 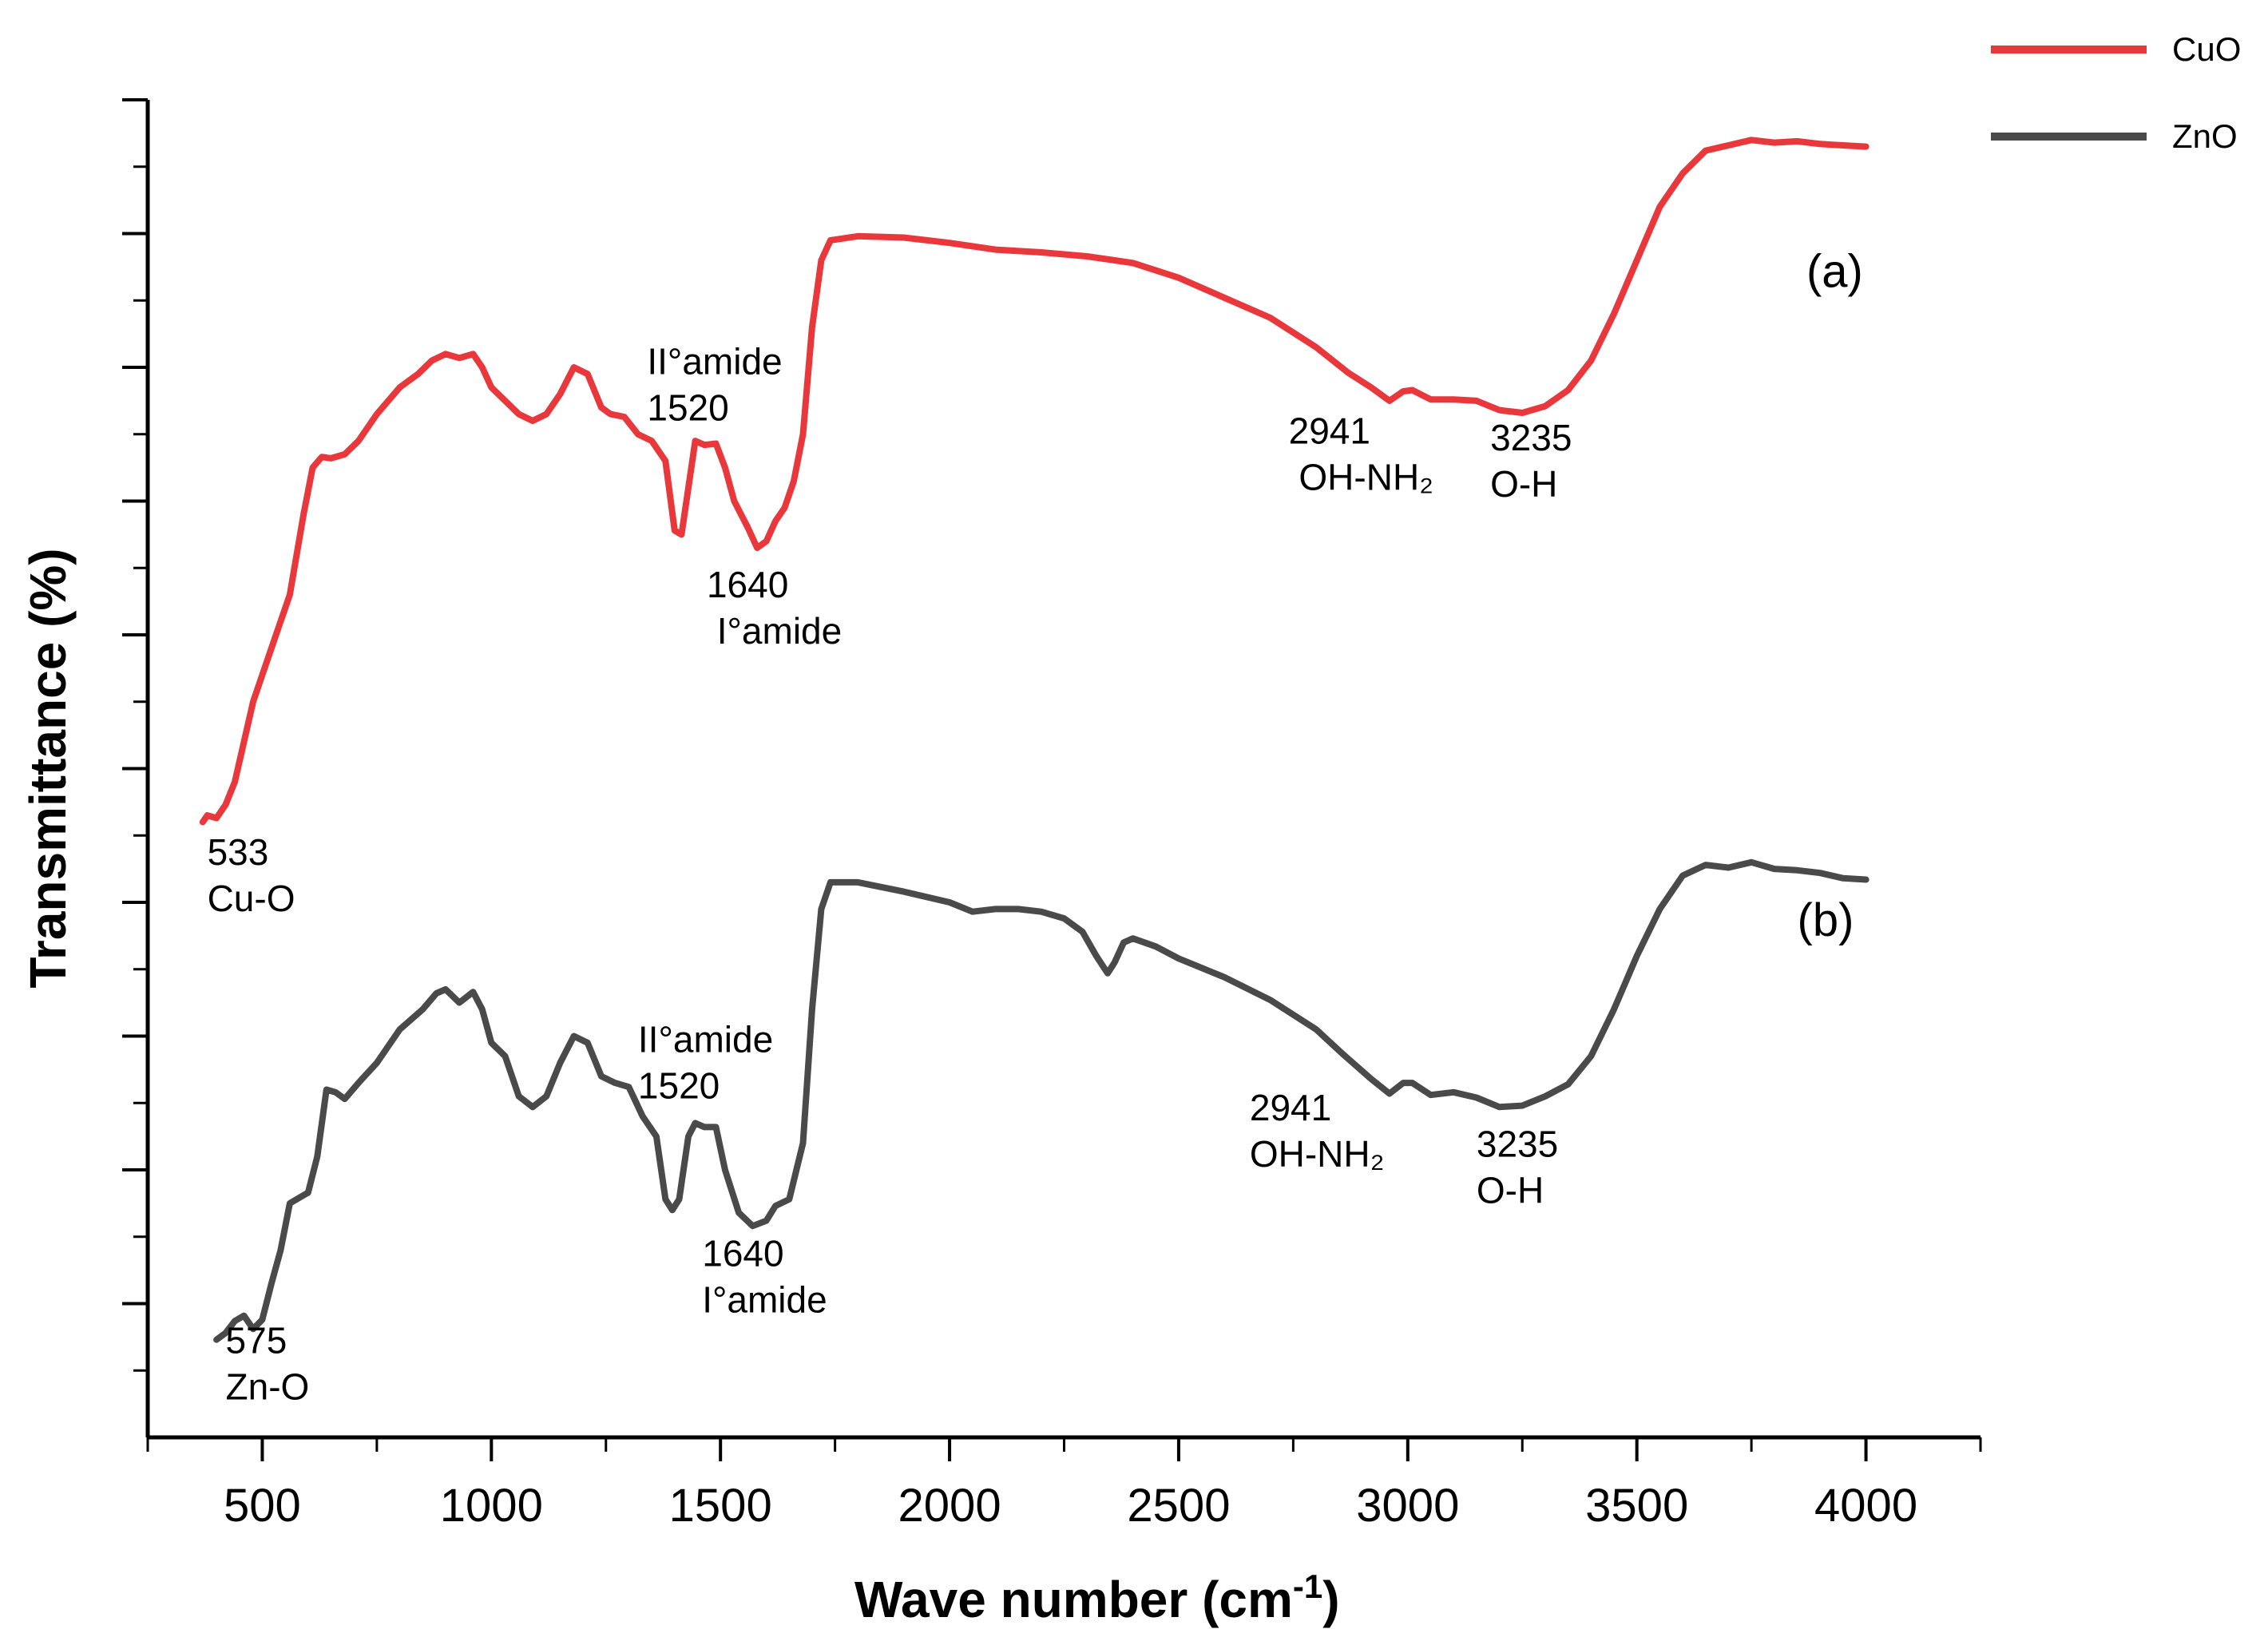 I want to click on peak-annotation-line: 575, so click(x=256, y=1340).